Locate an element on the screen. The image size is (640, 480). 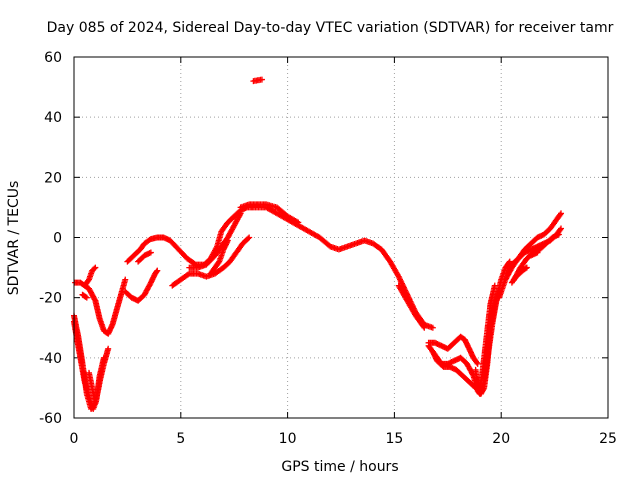
x-tick-label: 20 is located at coordinates (501, 439).